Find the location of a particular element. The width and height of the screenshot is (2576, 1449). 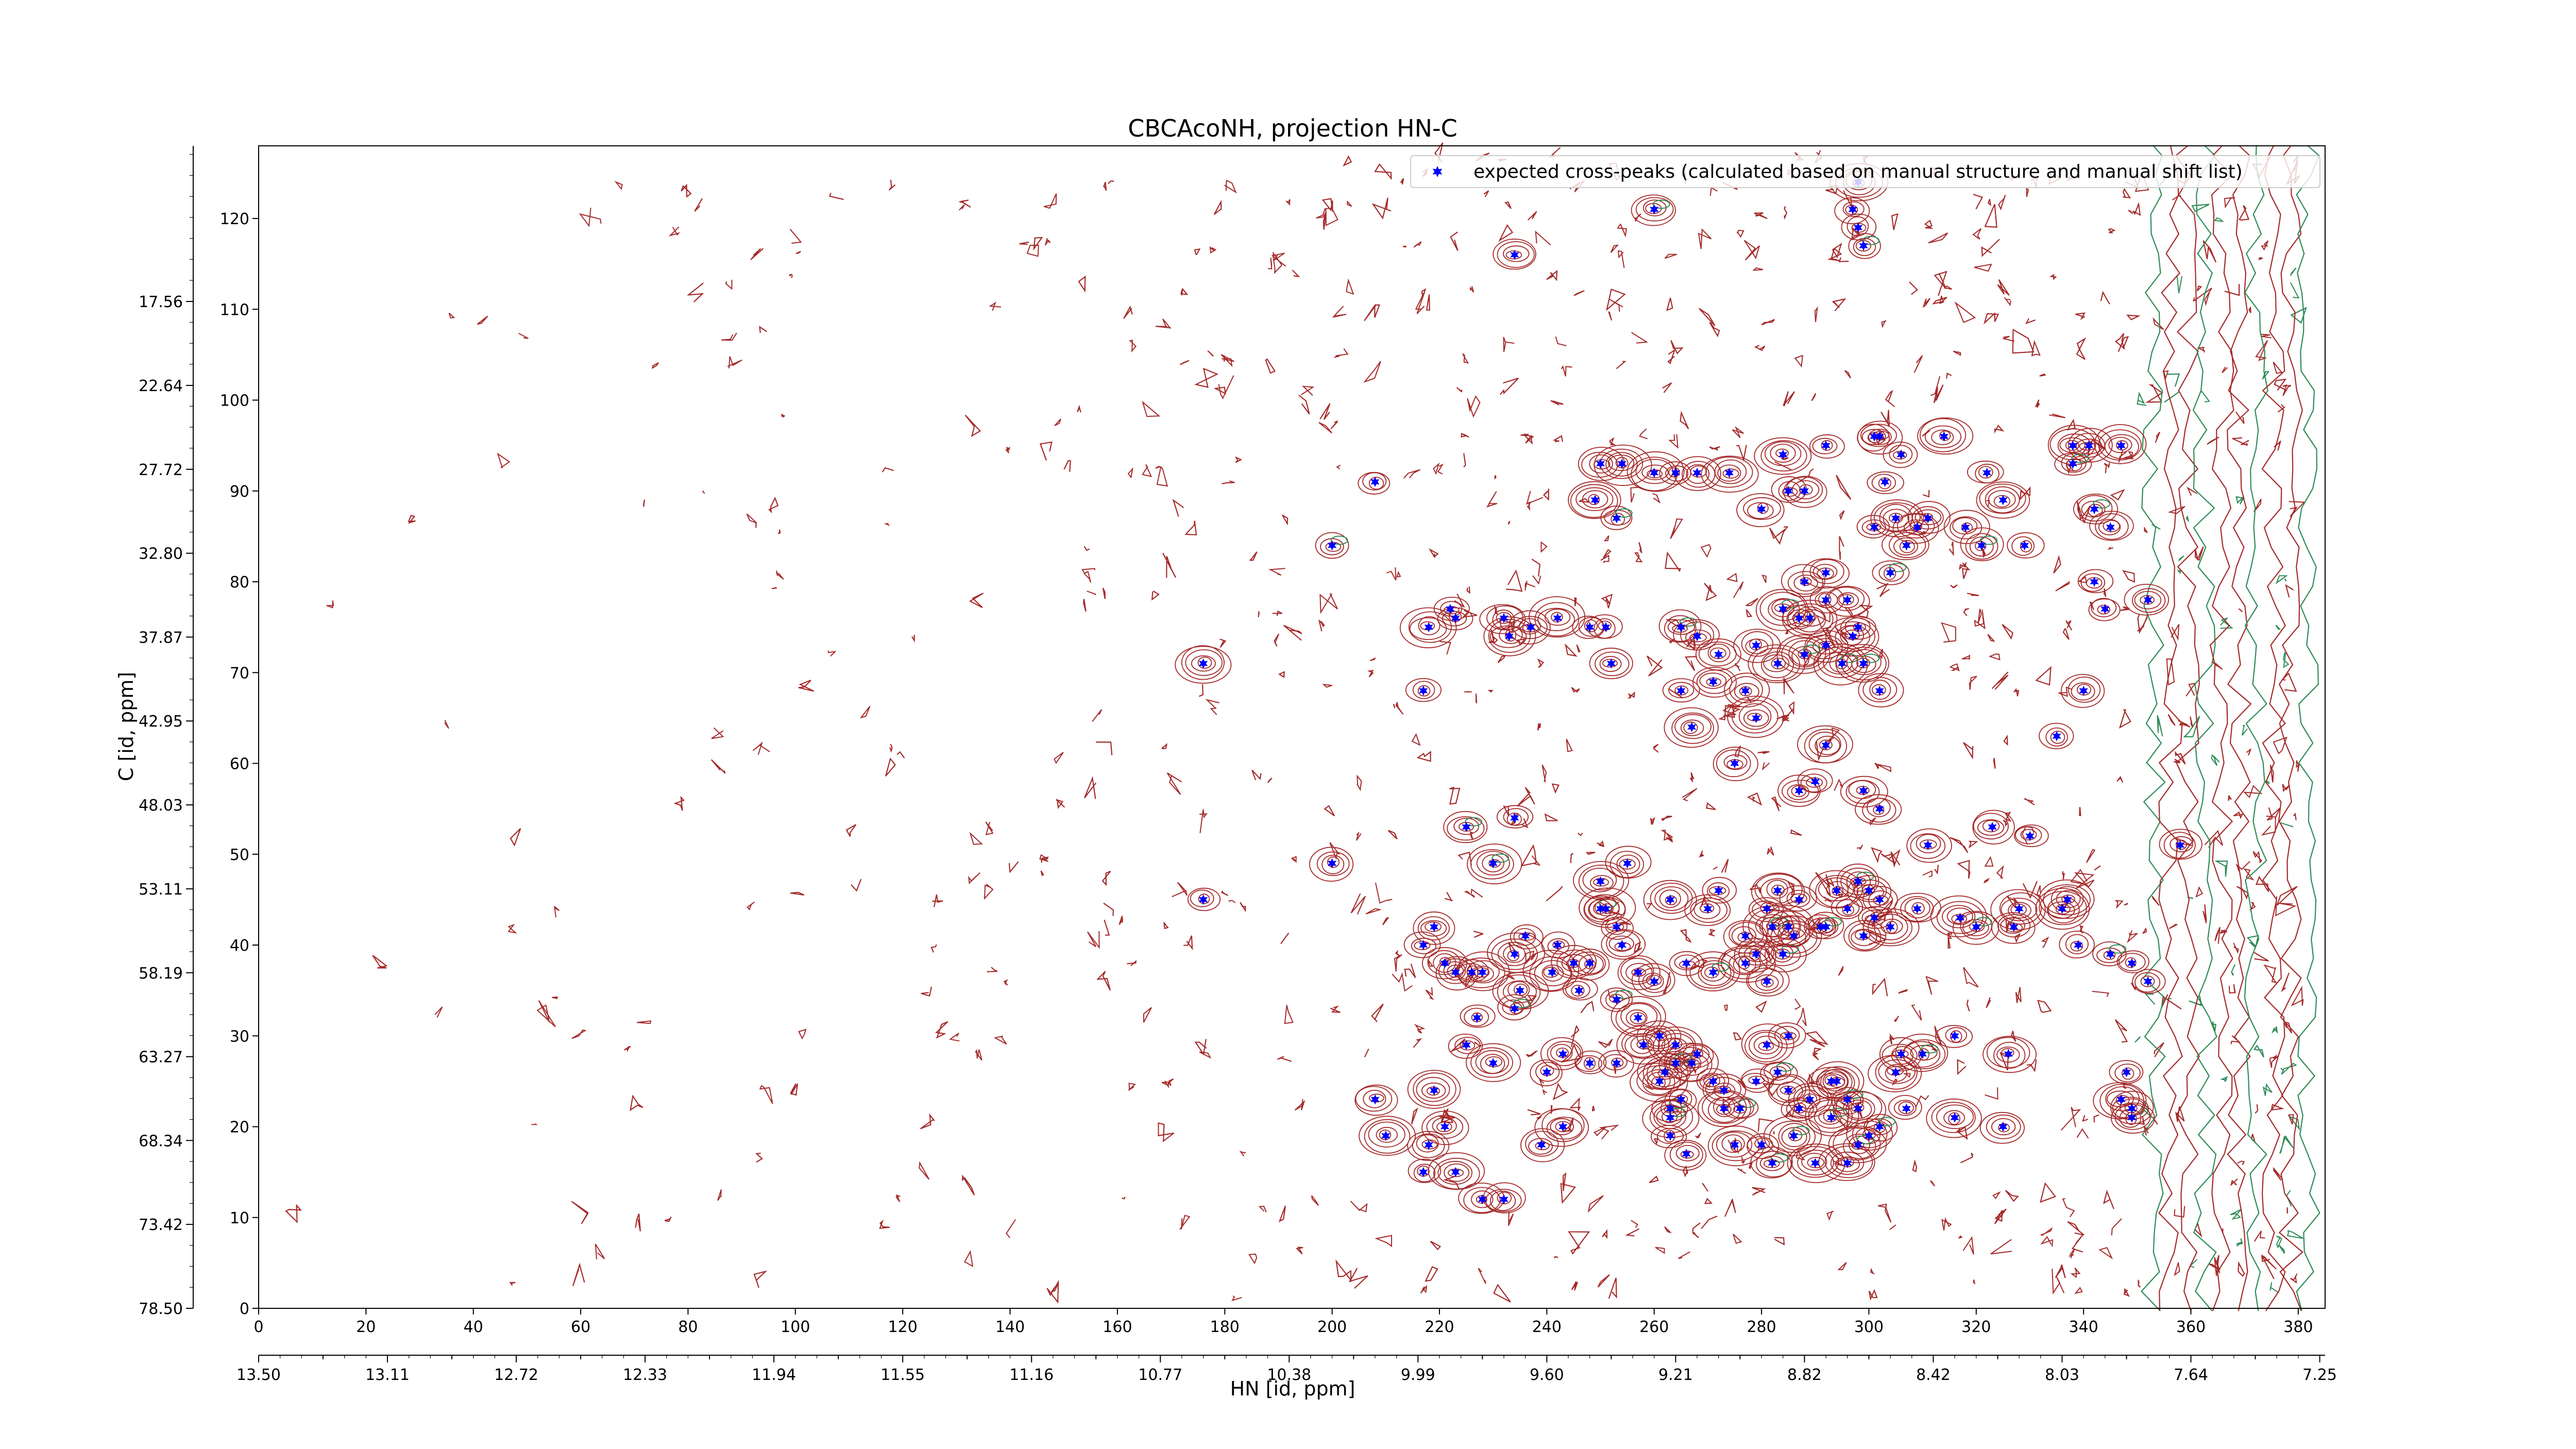

x-index-tick-label: 220 is located at coordinates (1439, 1327).